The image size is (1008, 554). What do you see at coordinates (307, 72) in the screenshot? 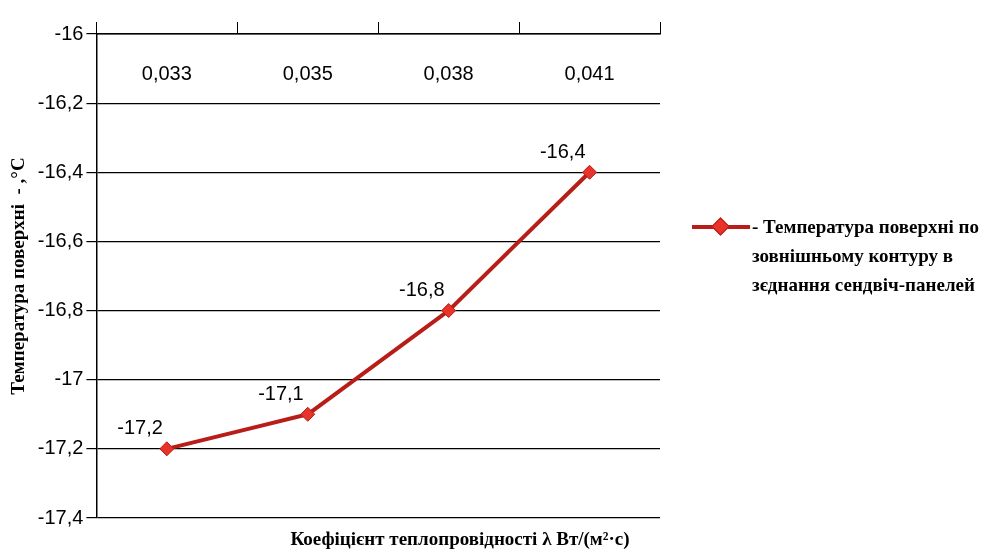
I see `x-tick-label: 0,035` at bounding box center [307, 72].